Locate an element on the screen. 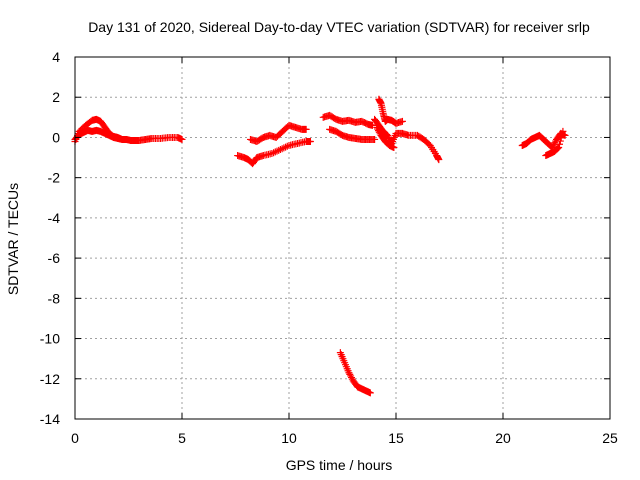  y-tick-label: -6 is located at coordinates (54, 258).